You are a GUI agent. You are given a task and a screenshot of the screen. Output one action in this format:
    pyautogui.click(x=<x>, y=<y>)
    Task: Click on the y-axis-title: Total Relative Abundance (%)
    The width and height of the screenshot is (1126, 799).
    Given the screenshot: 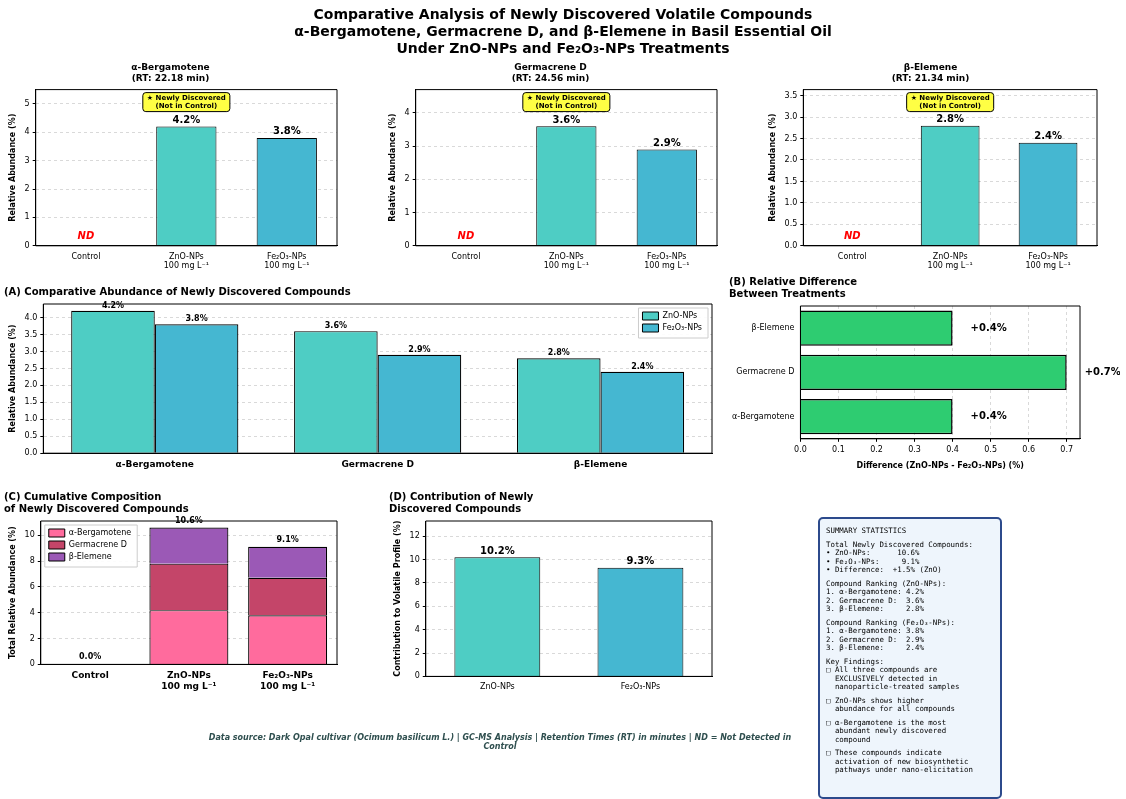 What is the action you would take?
    pyautogui.click(x=12, y=593)
    